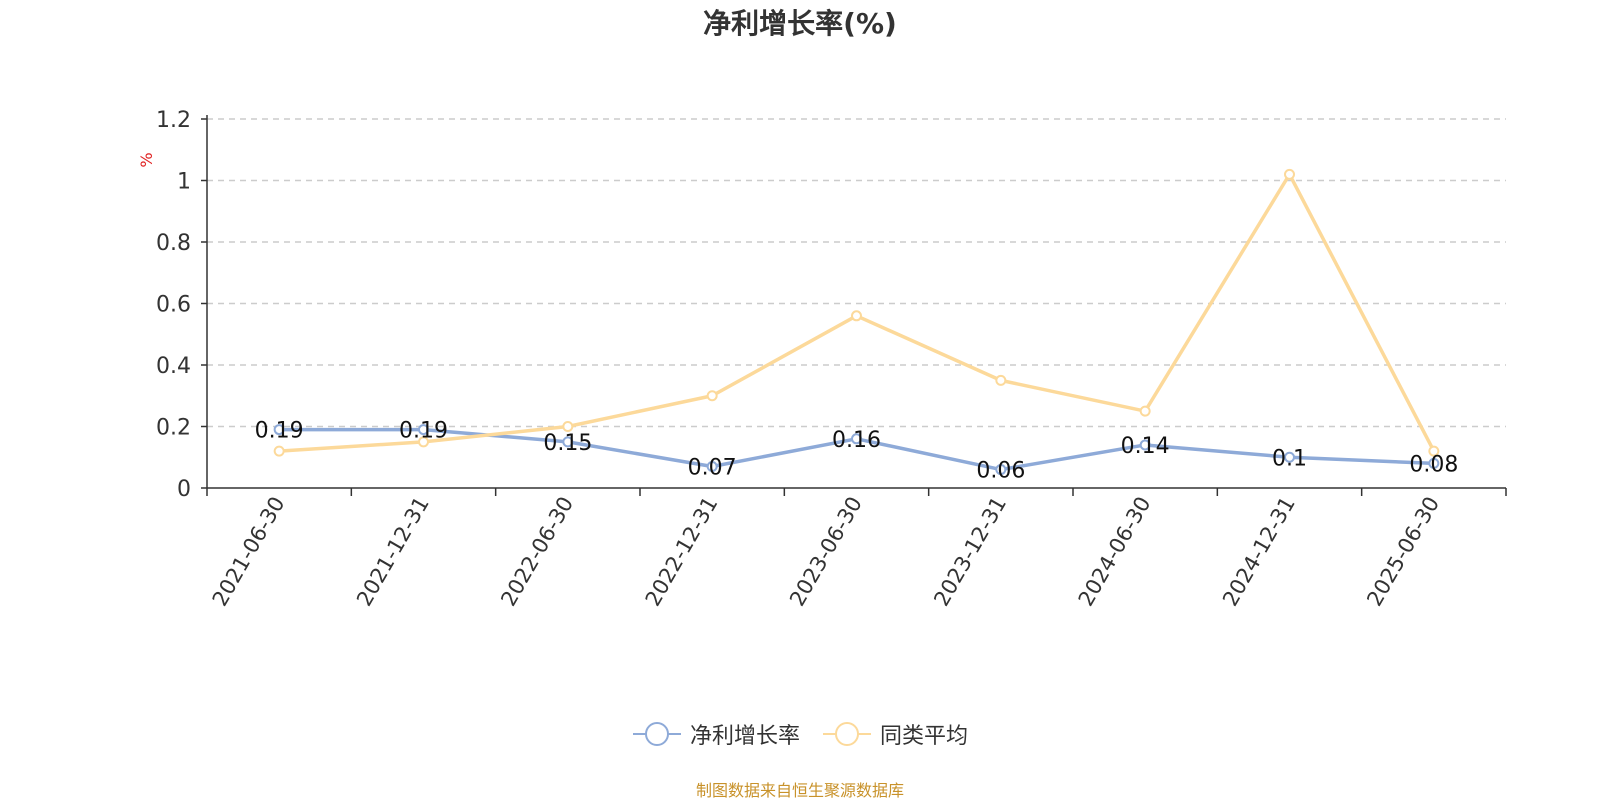 This screenshot has height=800, width=1600. Describe the element at coordinates (393, 552) in the screenshot. I see `x-tick-label: 2021-12-31` at that location.